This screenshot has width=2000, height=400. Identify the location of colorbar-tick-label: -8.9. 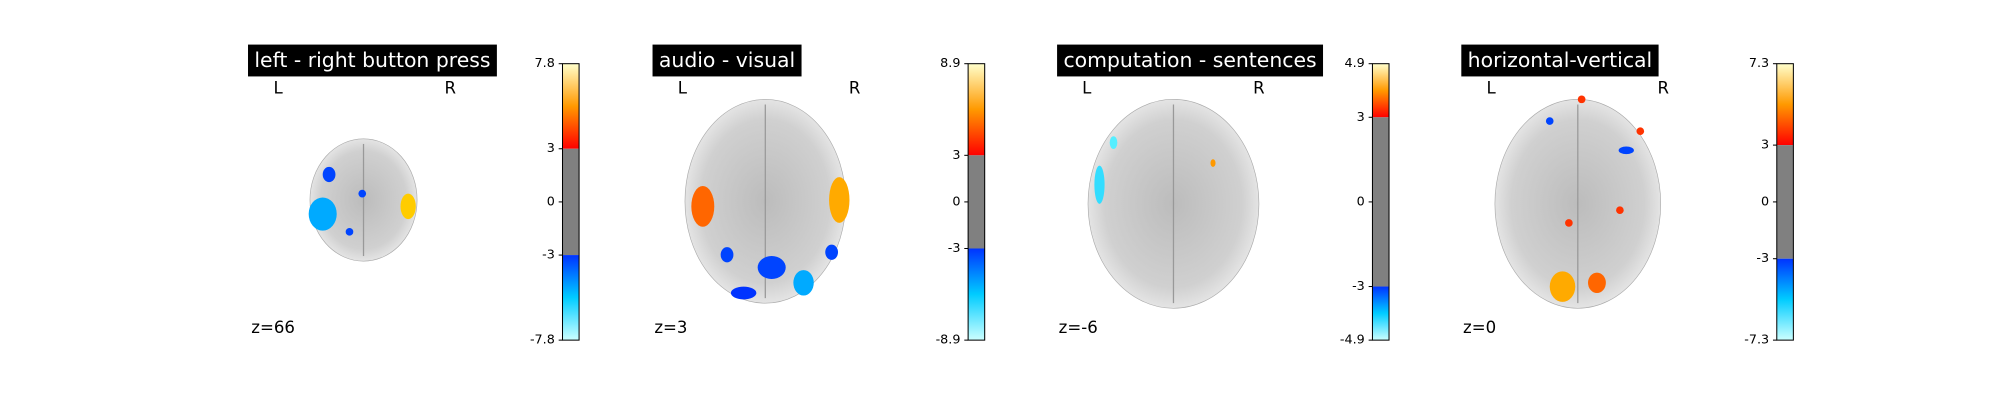
(948, 340).